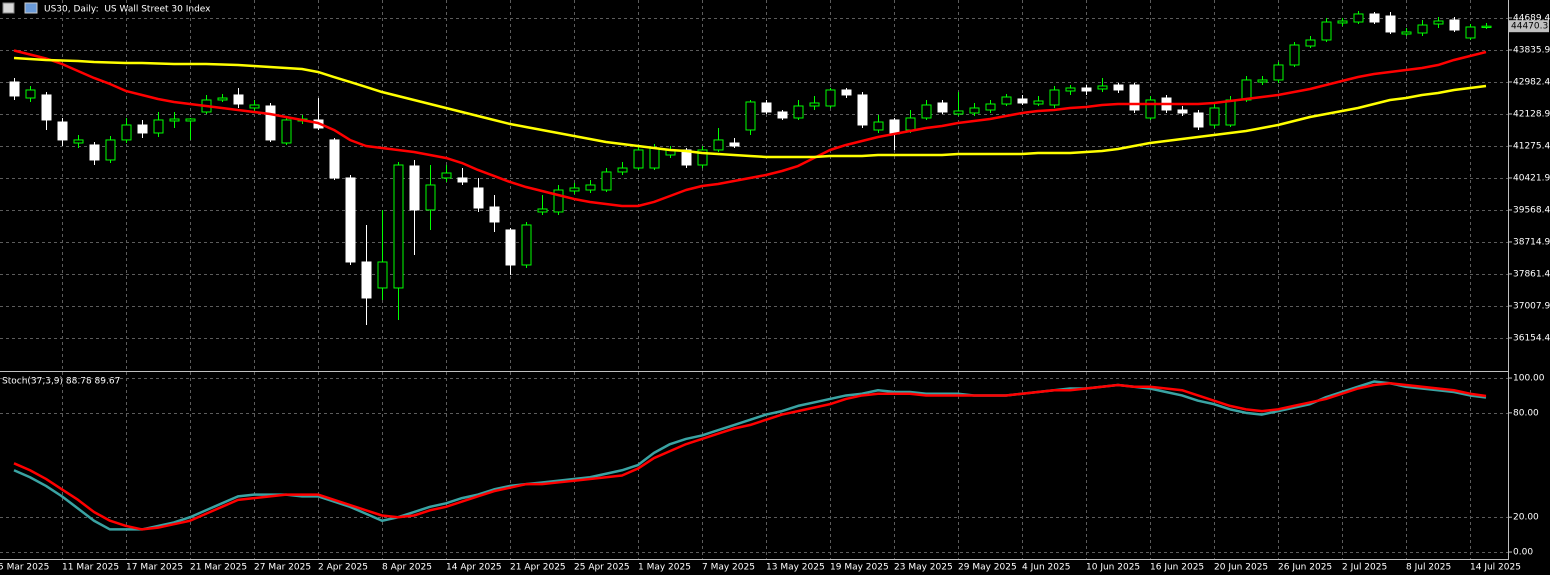 This screenshot has height=575, width=1550. I want to click on y-tick-label: 40421.9, so click(1531, 178).